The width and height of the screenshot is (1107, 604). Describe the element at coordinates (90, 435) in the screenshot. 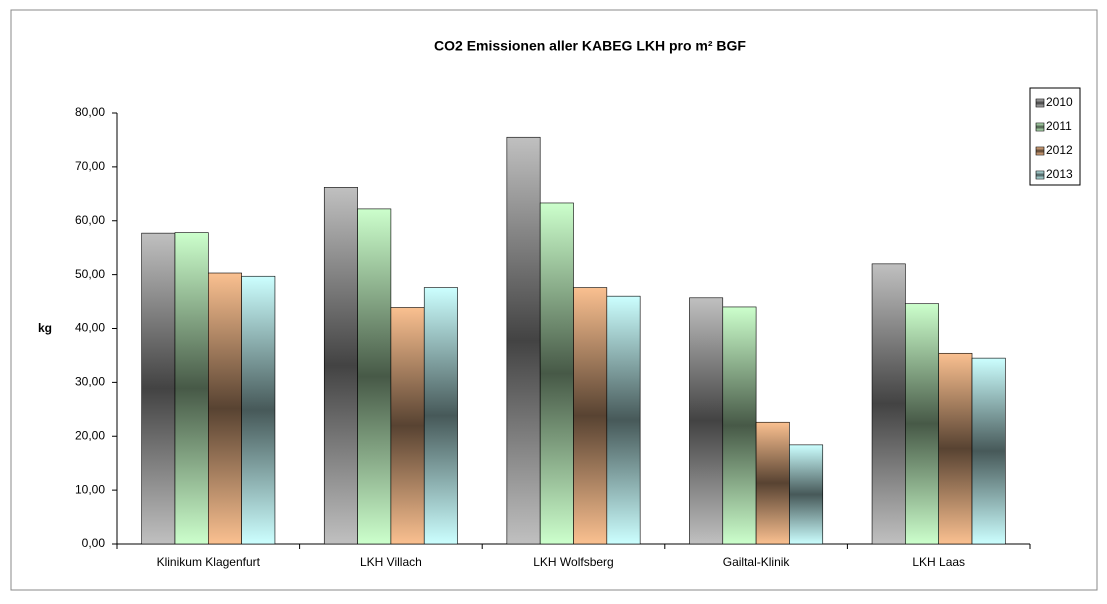

I see `y-tick-label: 20,00` at that location.